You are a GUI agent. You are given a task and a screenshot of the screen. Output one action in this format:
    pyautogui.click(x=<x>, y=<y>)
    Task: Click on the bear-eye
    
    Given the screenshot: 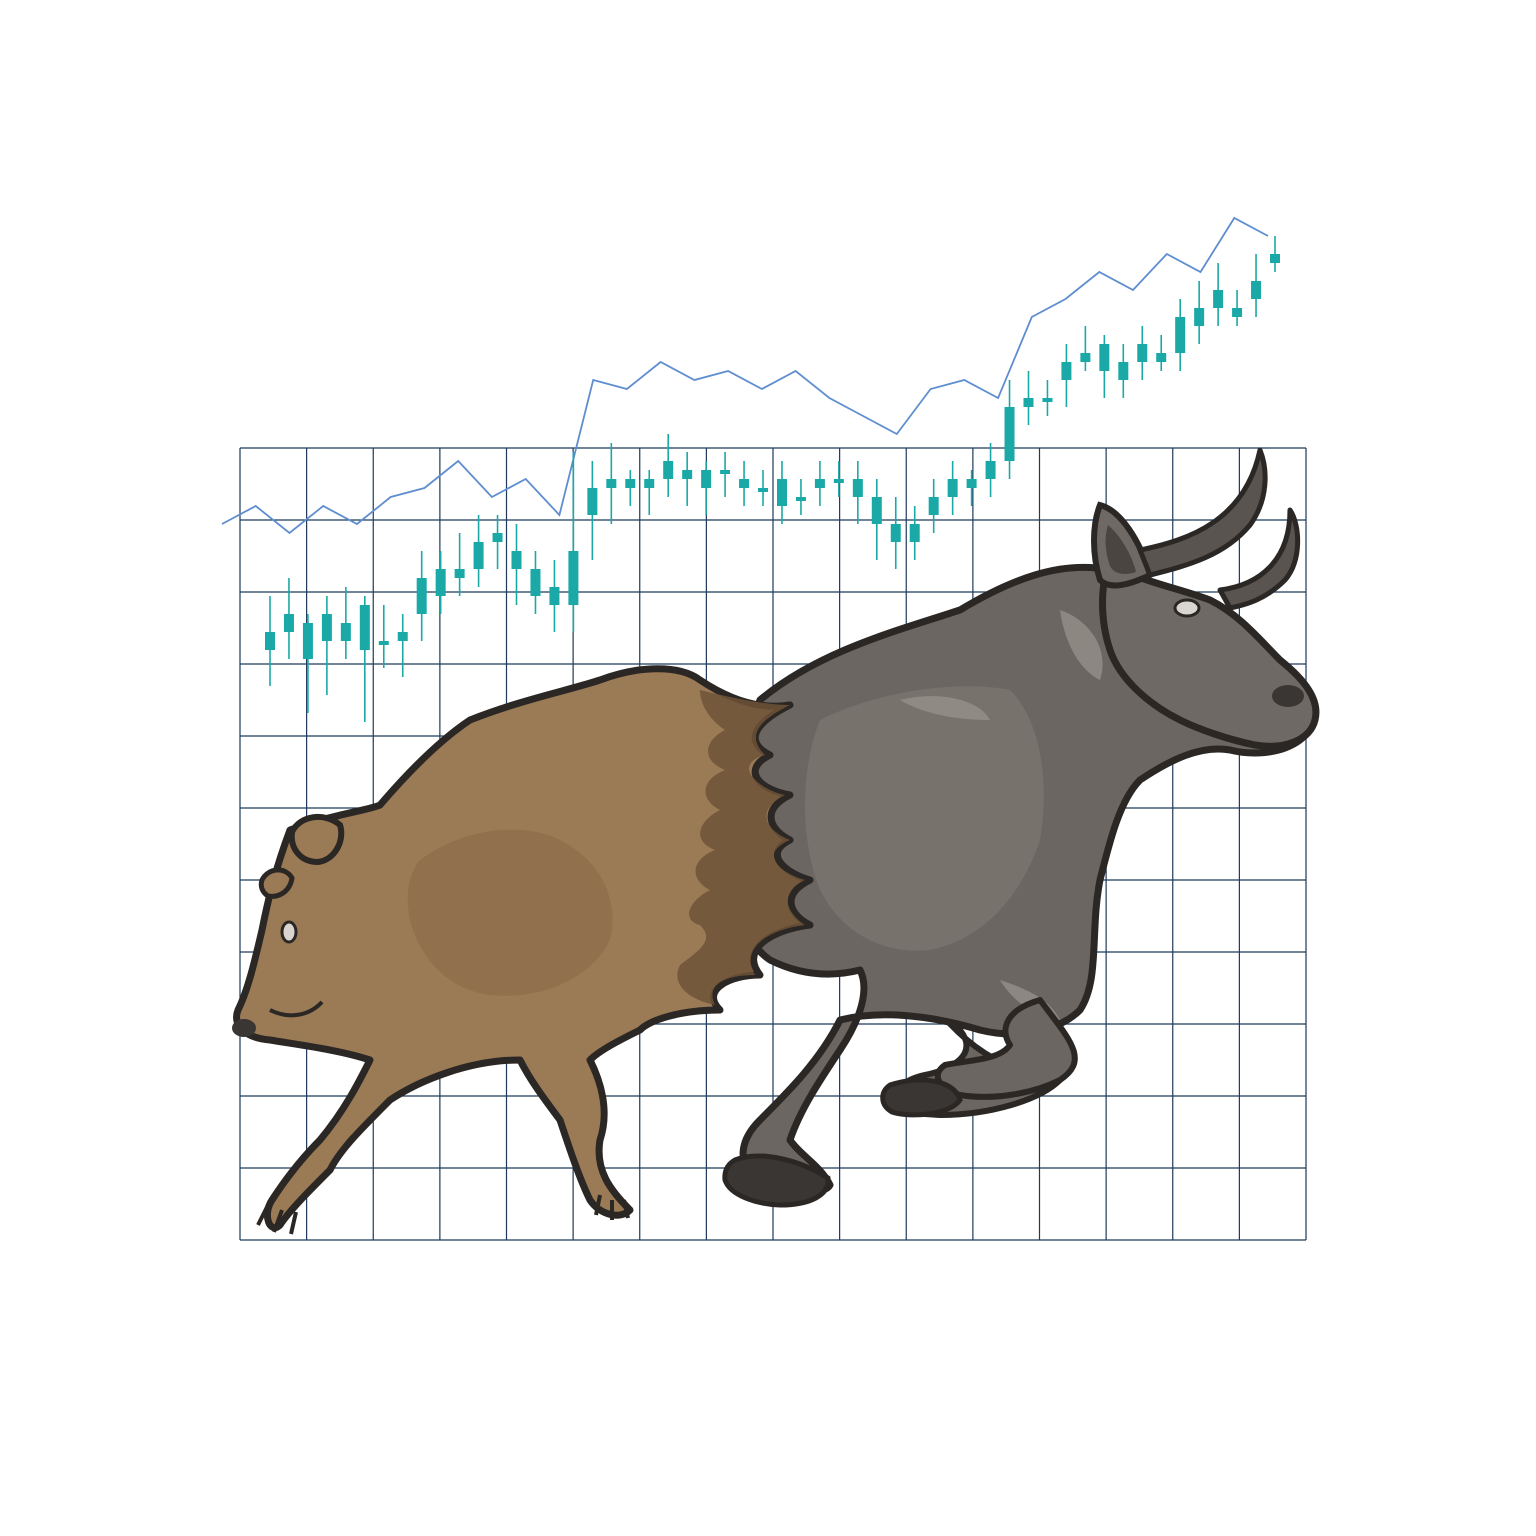 What is the action you would take?
    pyautogui.click(x=289, y=932)
    